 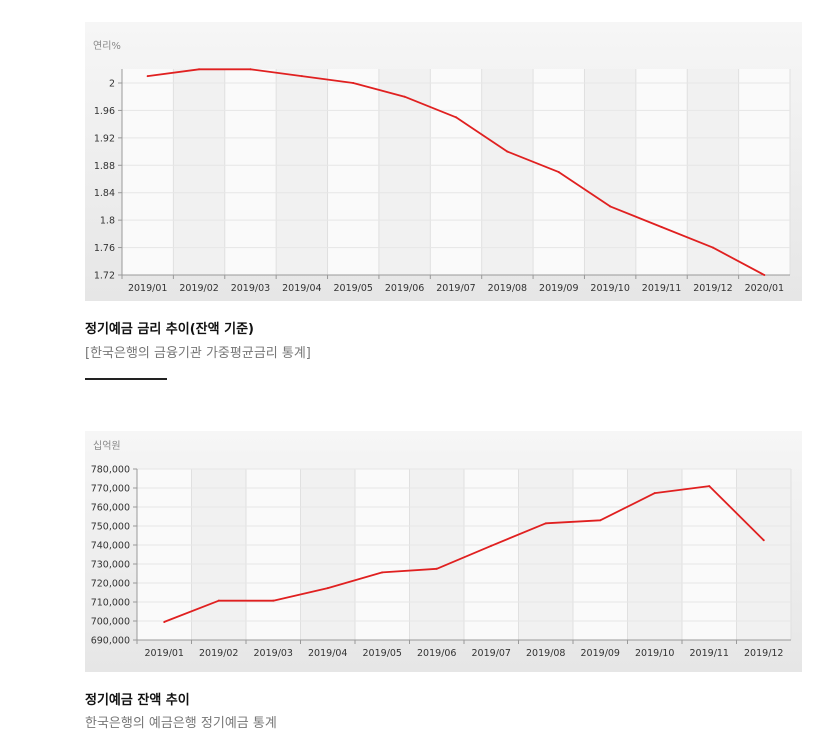 I want to click on y-tick-label: 750,000, so click(x=110, y=527).